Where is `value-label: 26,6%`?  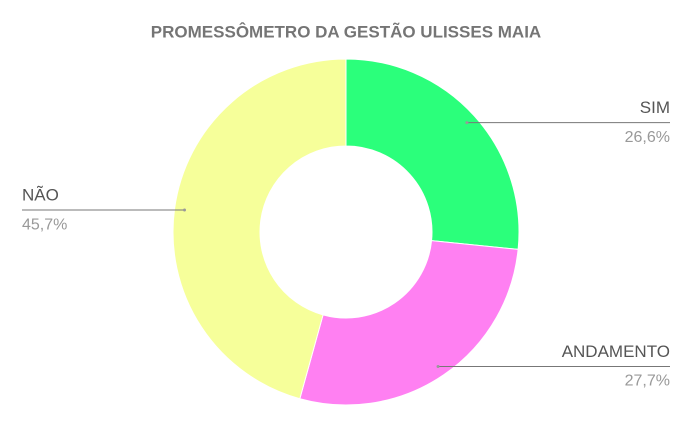 value-label: 26,6% is located at coordinates (647, 137).